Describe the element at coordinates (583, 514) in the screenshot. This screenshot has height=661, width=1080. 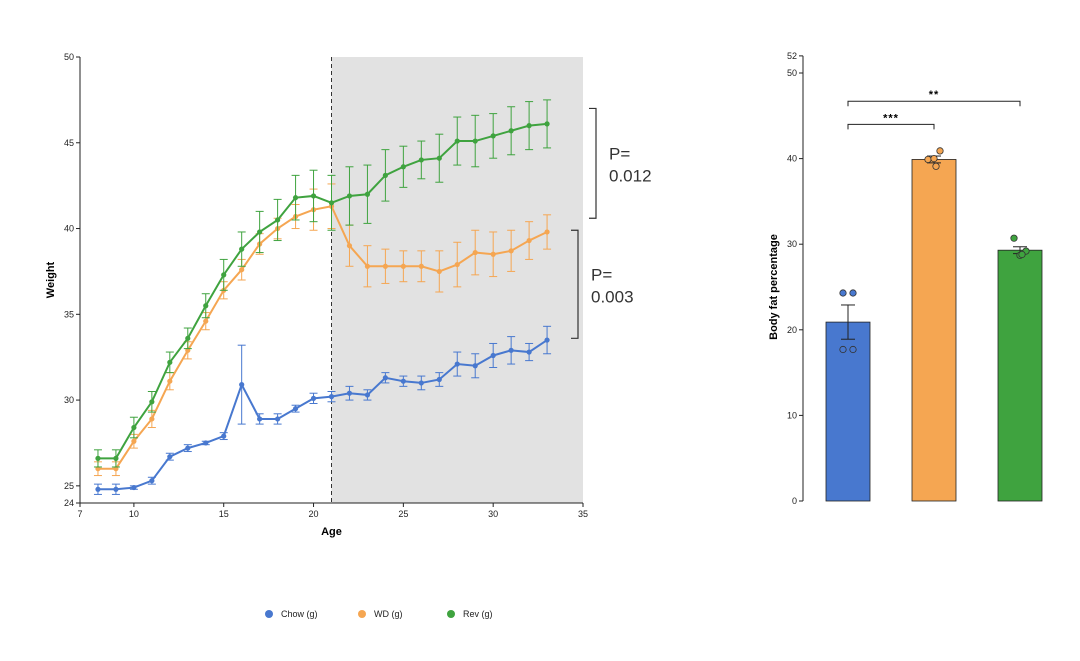
I see `x-tick-label: 35` at that location.